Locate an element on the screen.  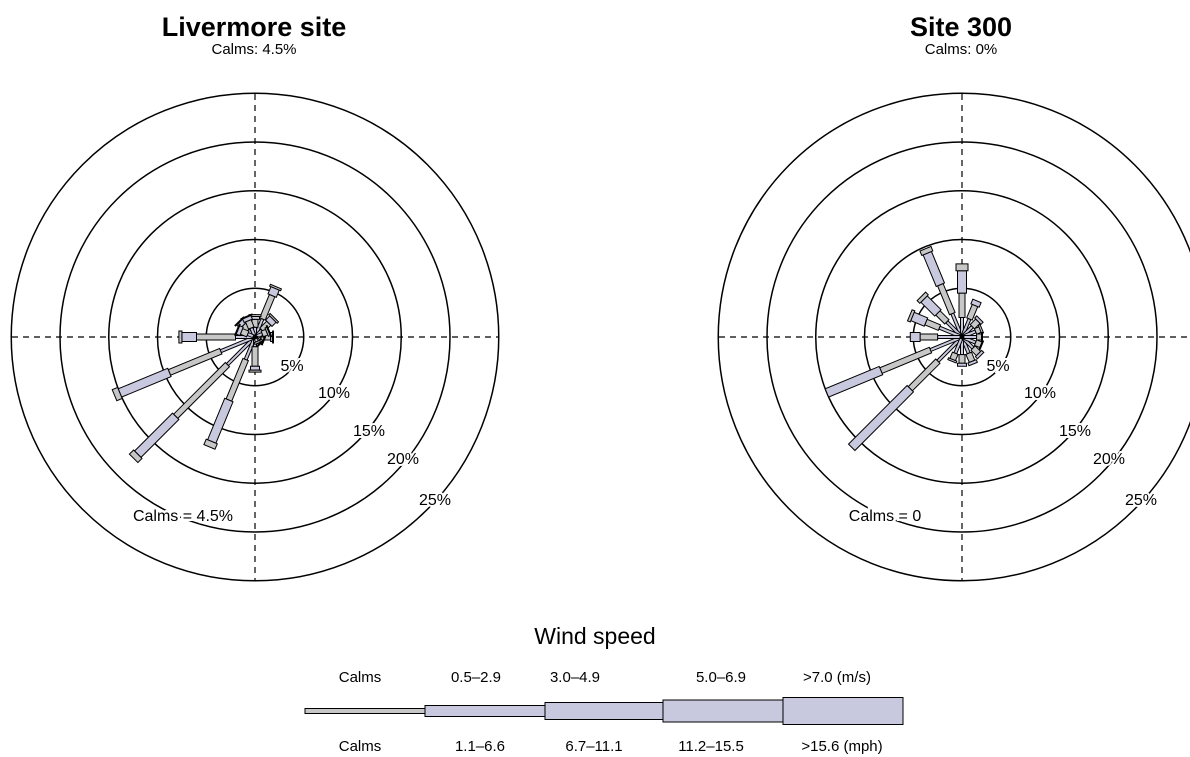
petal-dir-337.5-speed-2 is located at coordinates (934, 269).